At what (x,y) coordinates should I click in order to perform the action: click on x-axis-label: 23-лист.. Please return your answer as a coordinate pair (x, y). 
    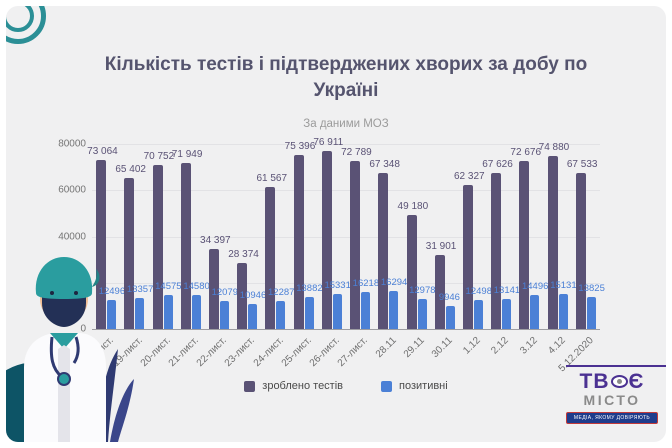
    Looking at the image, I should click on (240, 352).